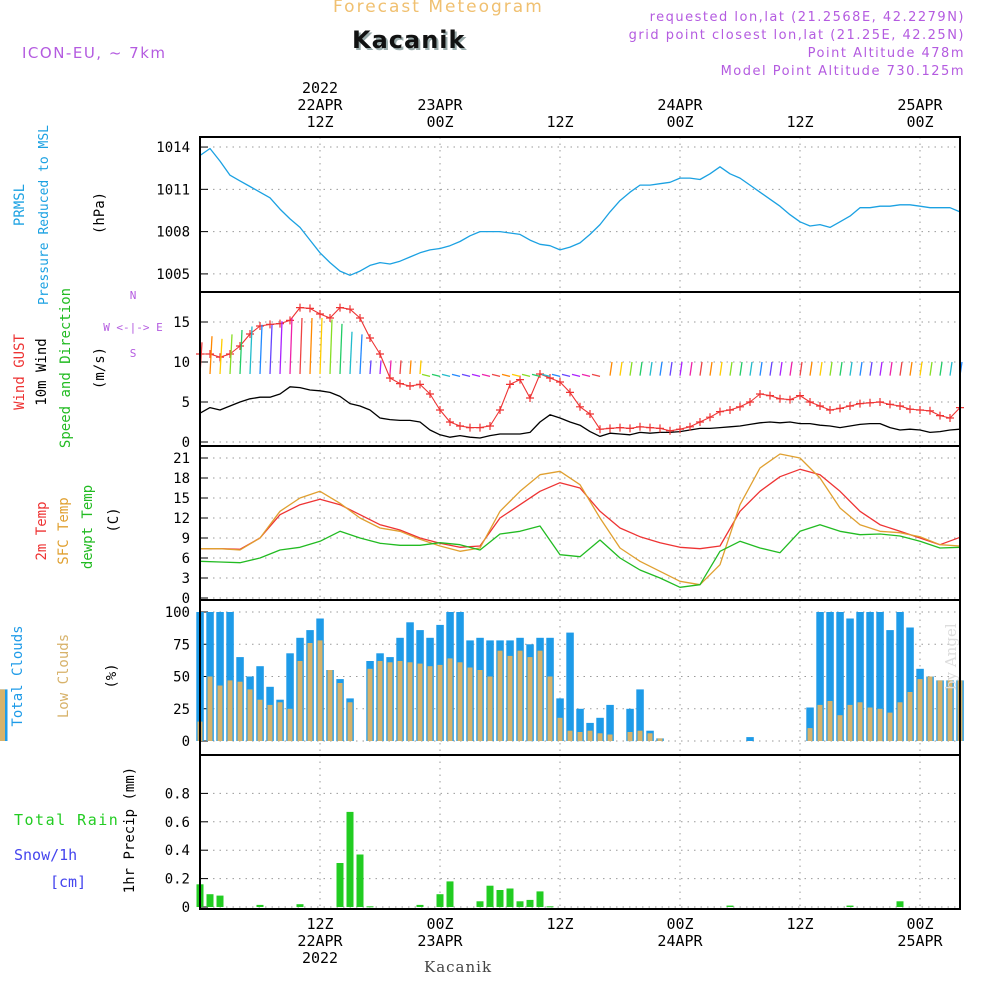 This screenshot has height=1000, width=1000. I want to click on temp-unit-label: (C), so click(114, 519).